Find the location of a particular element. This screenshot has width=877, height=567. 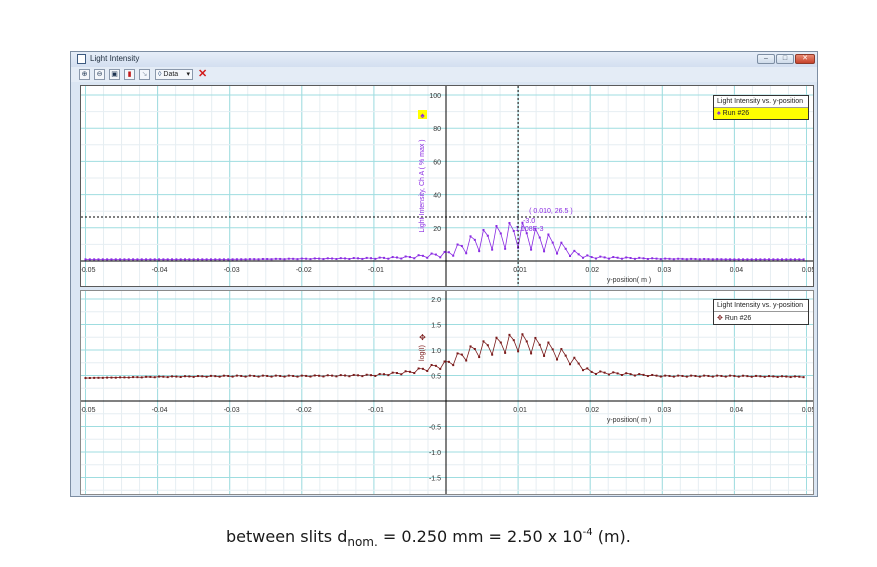

caption-superscript: -4 is located at coordinates (587, 532).